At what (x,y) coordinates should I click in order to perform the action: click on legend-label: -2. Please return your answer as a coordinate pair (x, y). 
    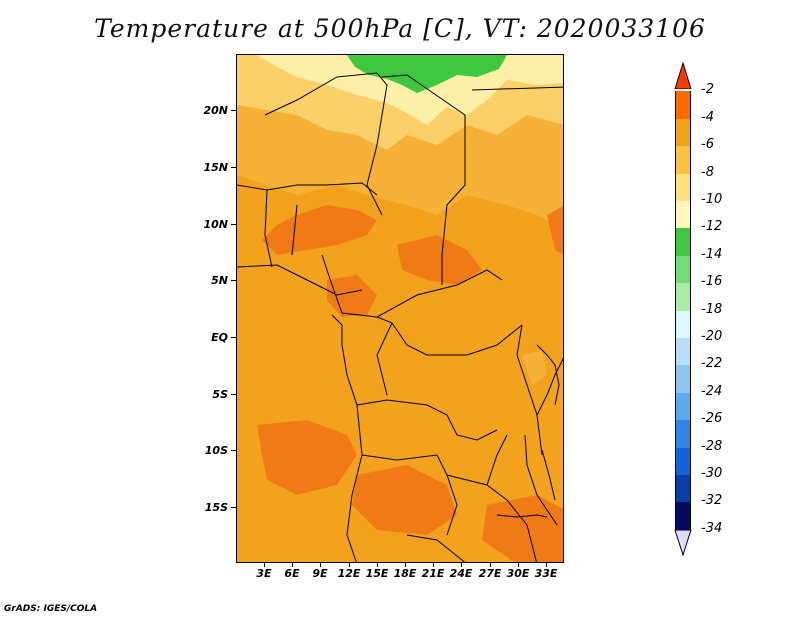
    Looking at the image, I should click on (707, 90).